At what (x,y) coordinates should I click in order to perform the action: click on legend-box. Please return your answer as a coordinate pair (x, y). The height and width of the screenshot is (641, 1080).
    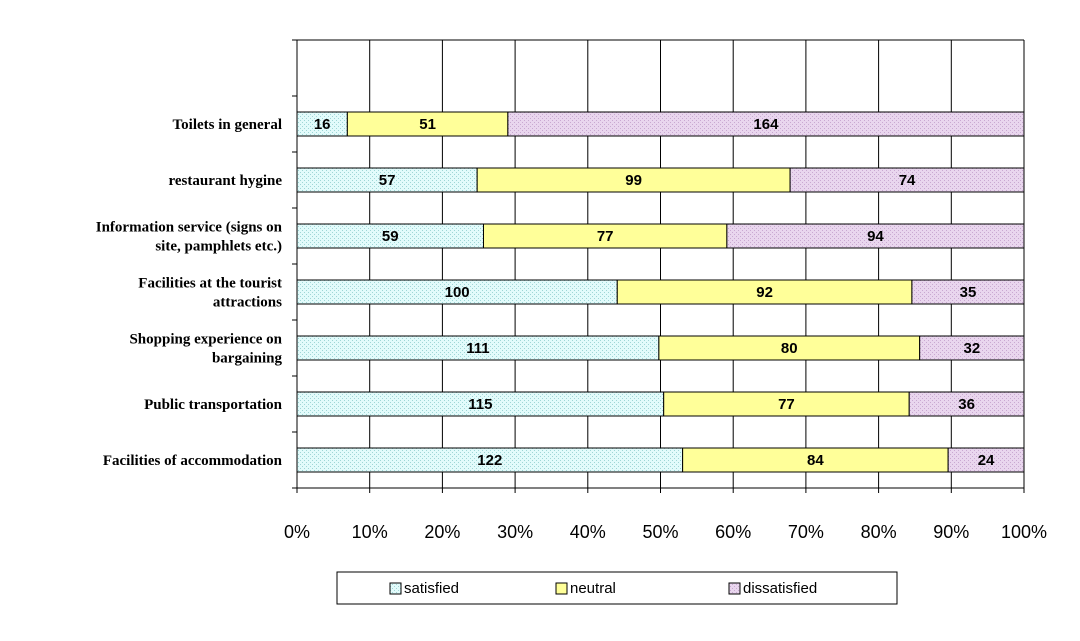
    Looking at the image, I should click on (617, 588).